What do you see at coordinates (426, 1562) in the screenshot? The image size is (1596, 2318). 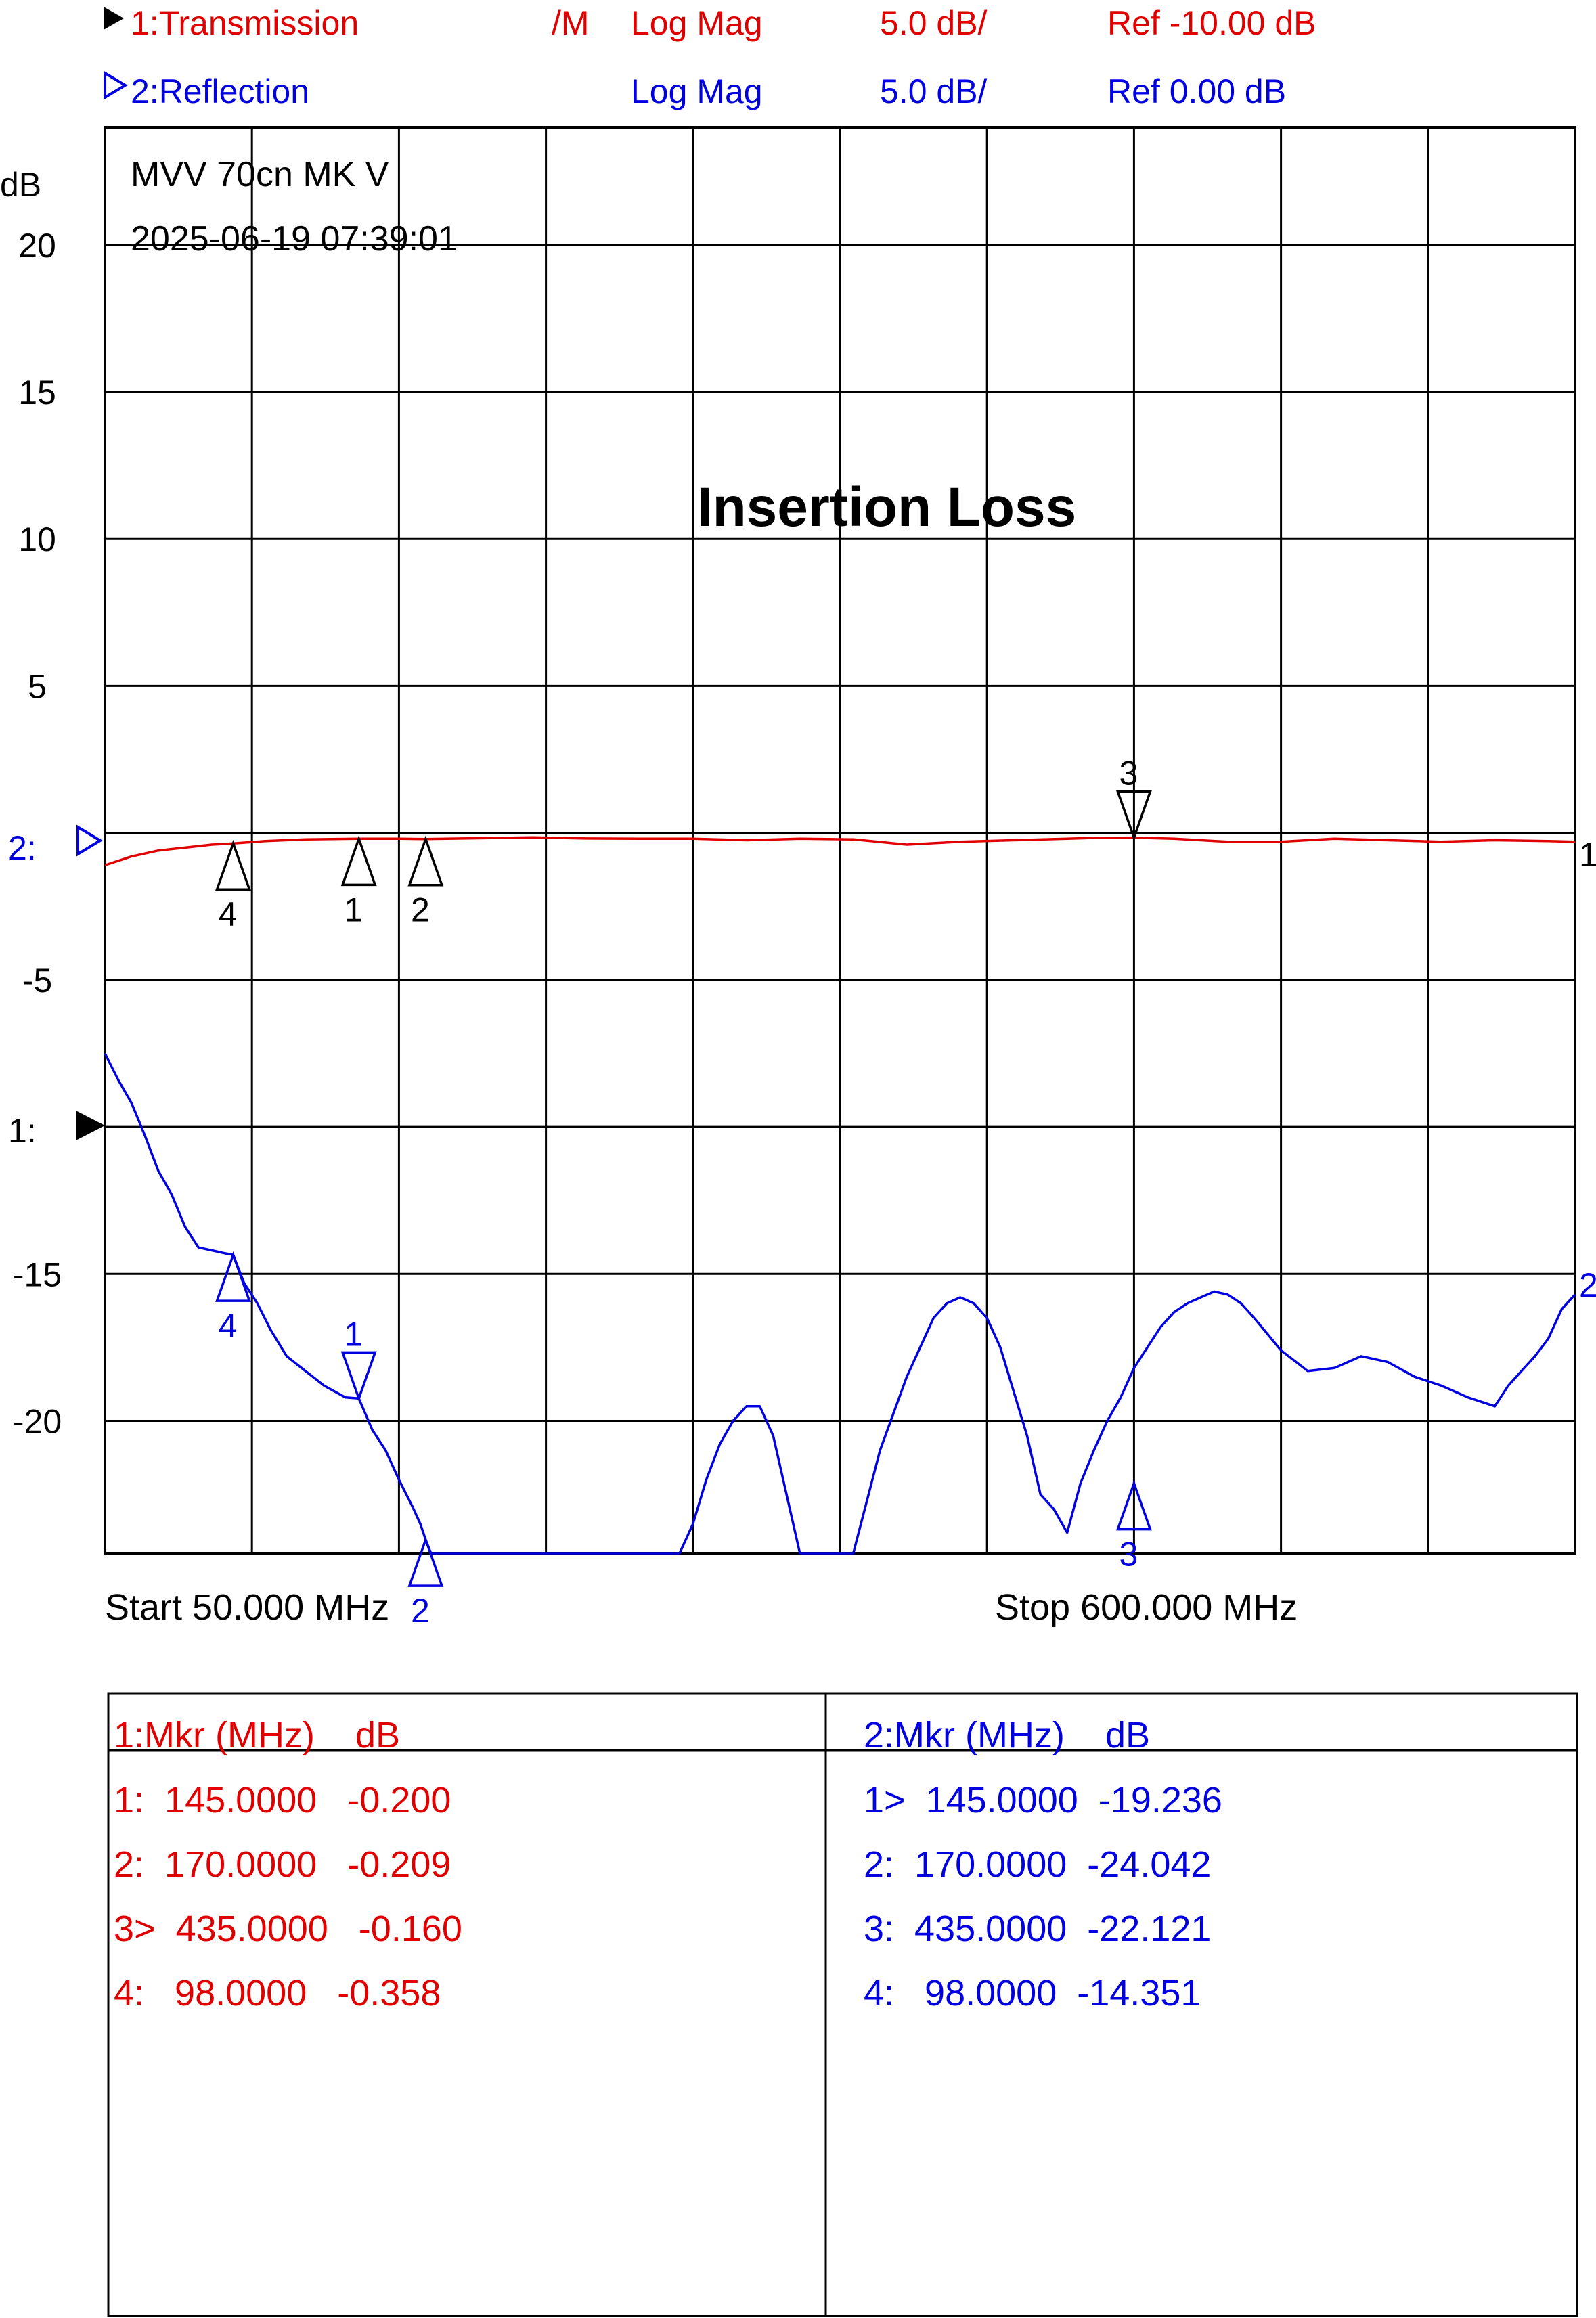 I see `trace2-marker-2-icon` at bounding box center [426, 1562].